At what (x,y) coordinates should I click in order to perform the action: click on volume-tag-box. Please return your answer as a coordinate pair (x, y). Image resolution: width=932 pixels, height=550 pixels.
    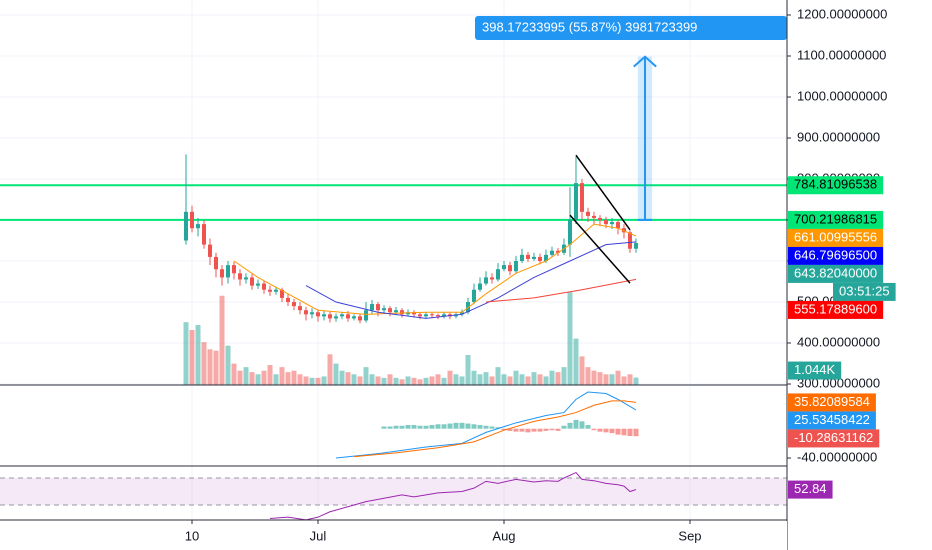
    Looking at the image, I should click on (815, 370).